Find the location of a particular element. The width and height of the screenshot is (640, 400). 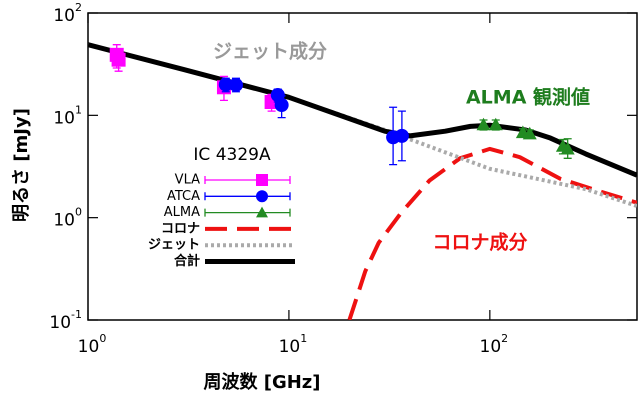

legend-label: ジェット is located at coordinates (174, 245).